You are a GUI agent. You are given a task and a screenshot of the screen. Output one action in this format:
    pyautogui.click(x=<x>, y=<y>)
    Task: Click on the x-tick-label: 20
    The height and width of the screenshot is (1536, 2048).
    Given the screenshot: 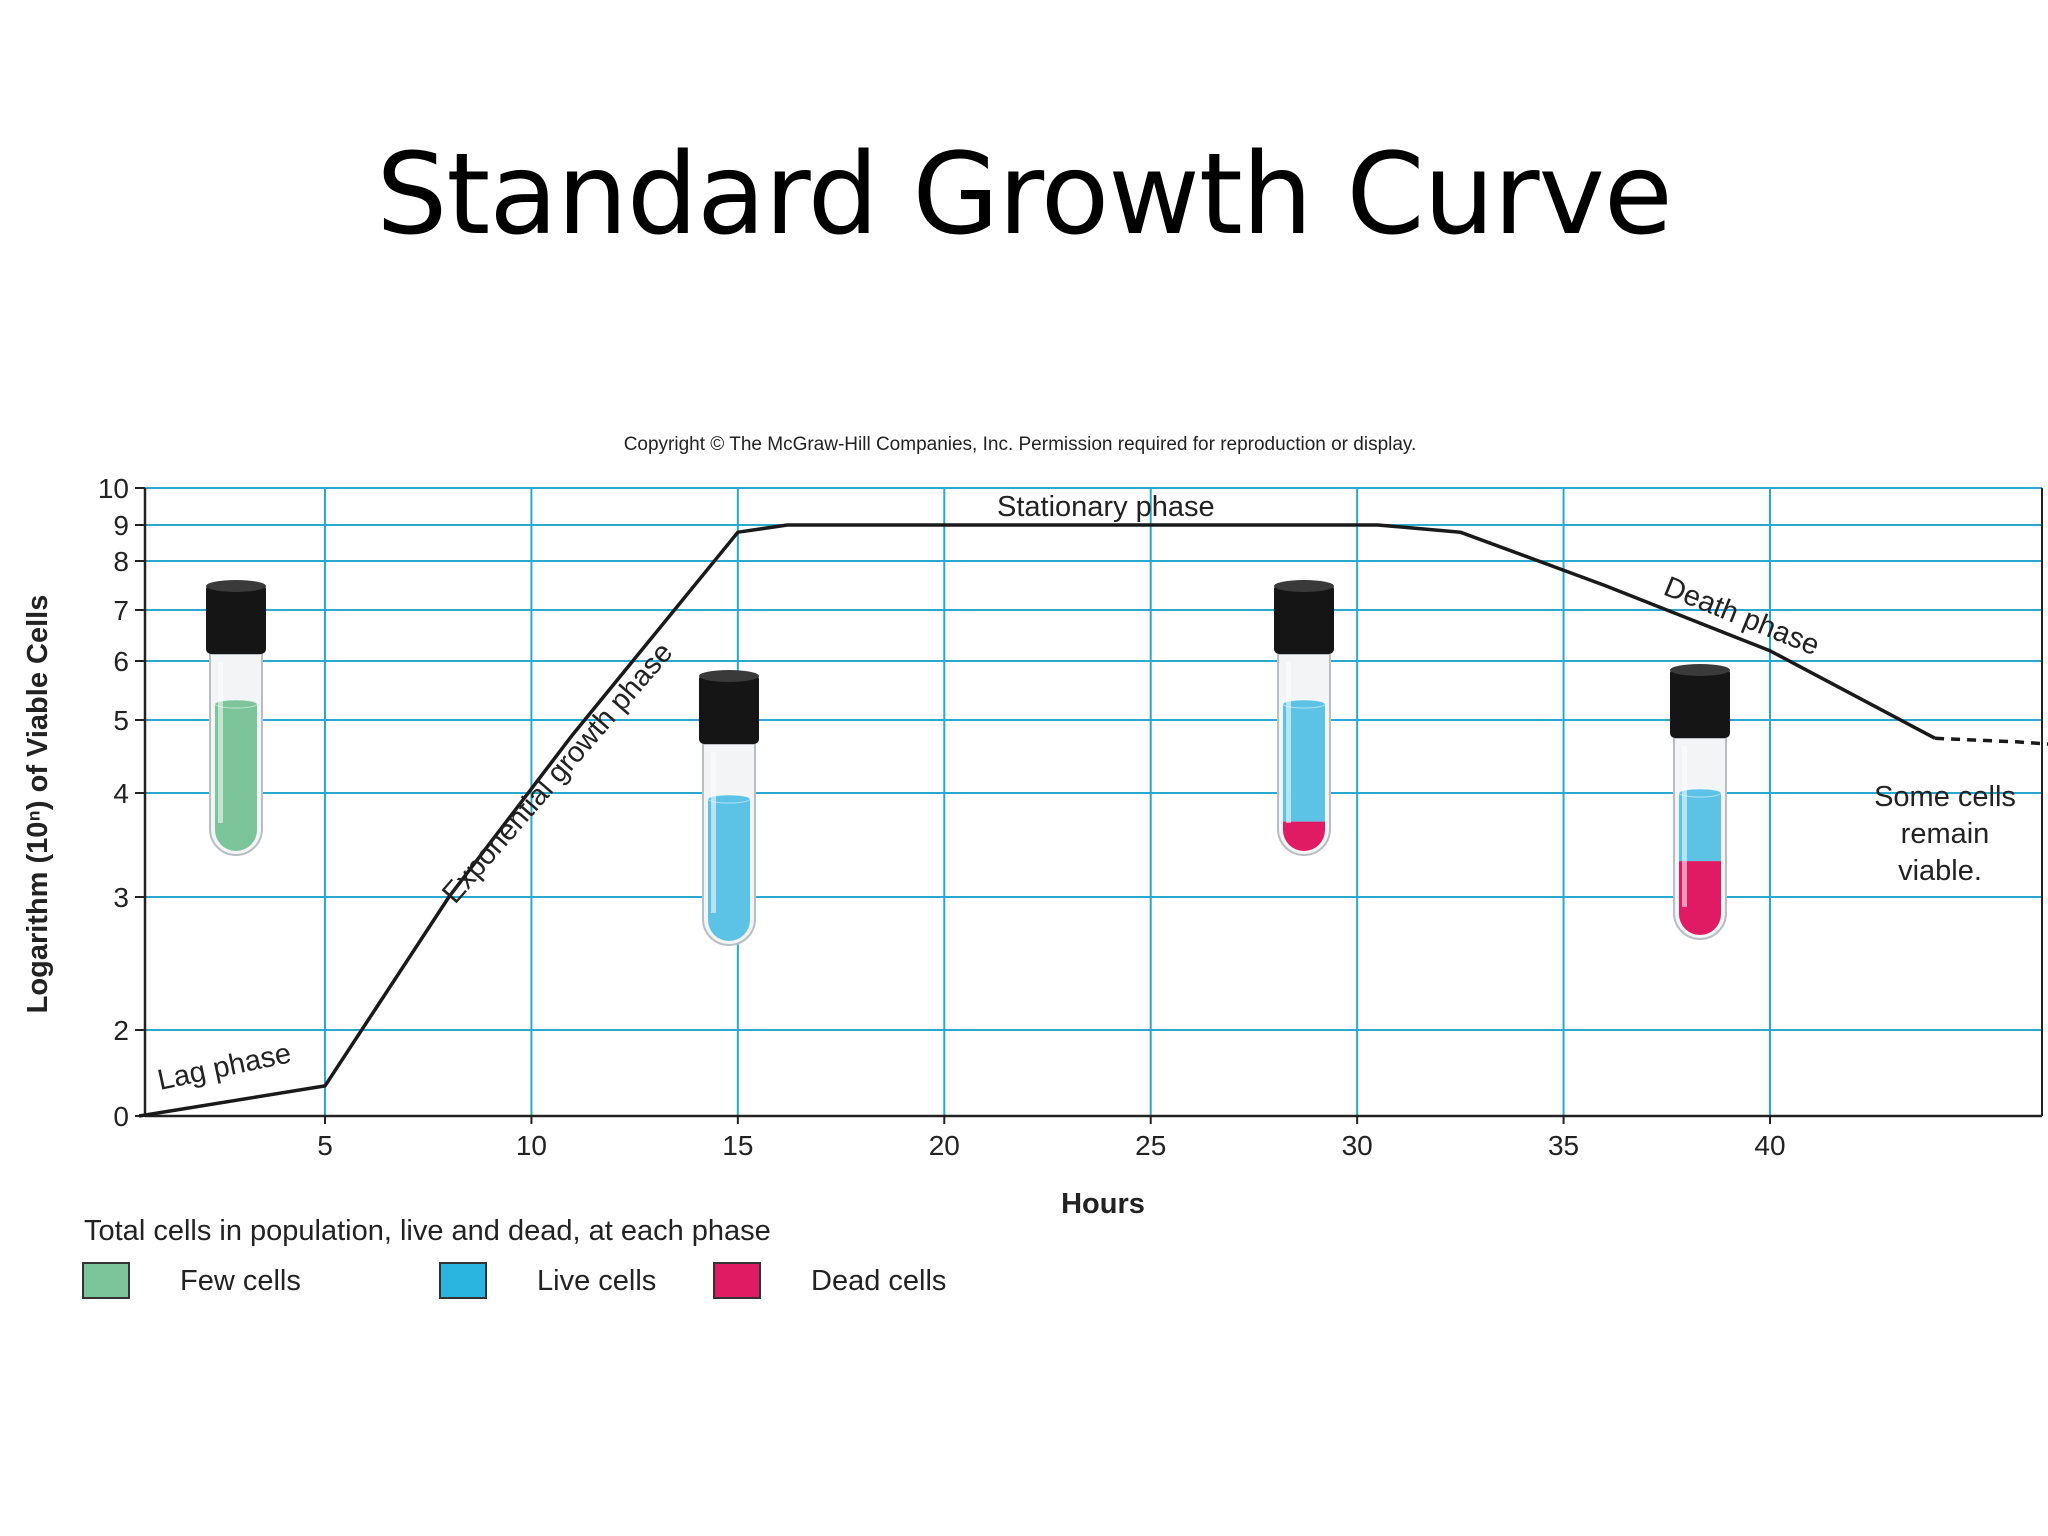 What is the action you would take?
    pyautogui.click(x=944, y=1145)
    